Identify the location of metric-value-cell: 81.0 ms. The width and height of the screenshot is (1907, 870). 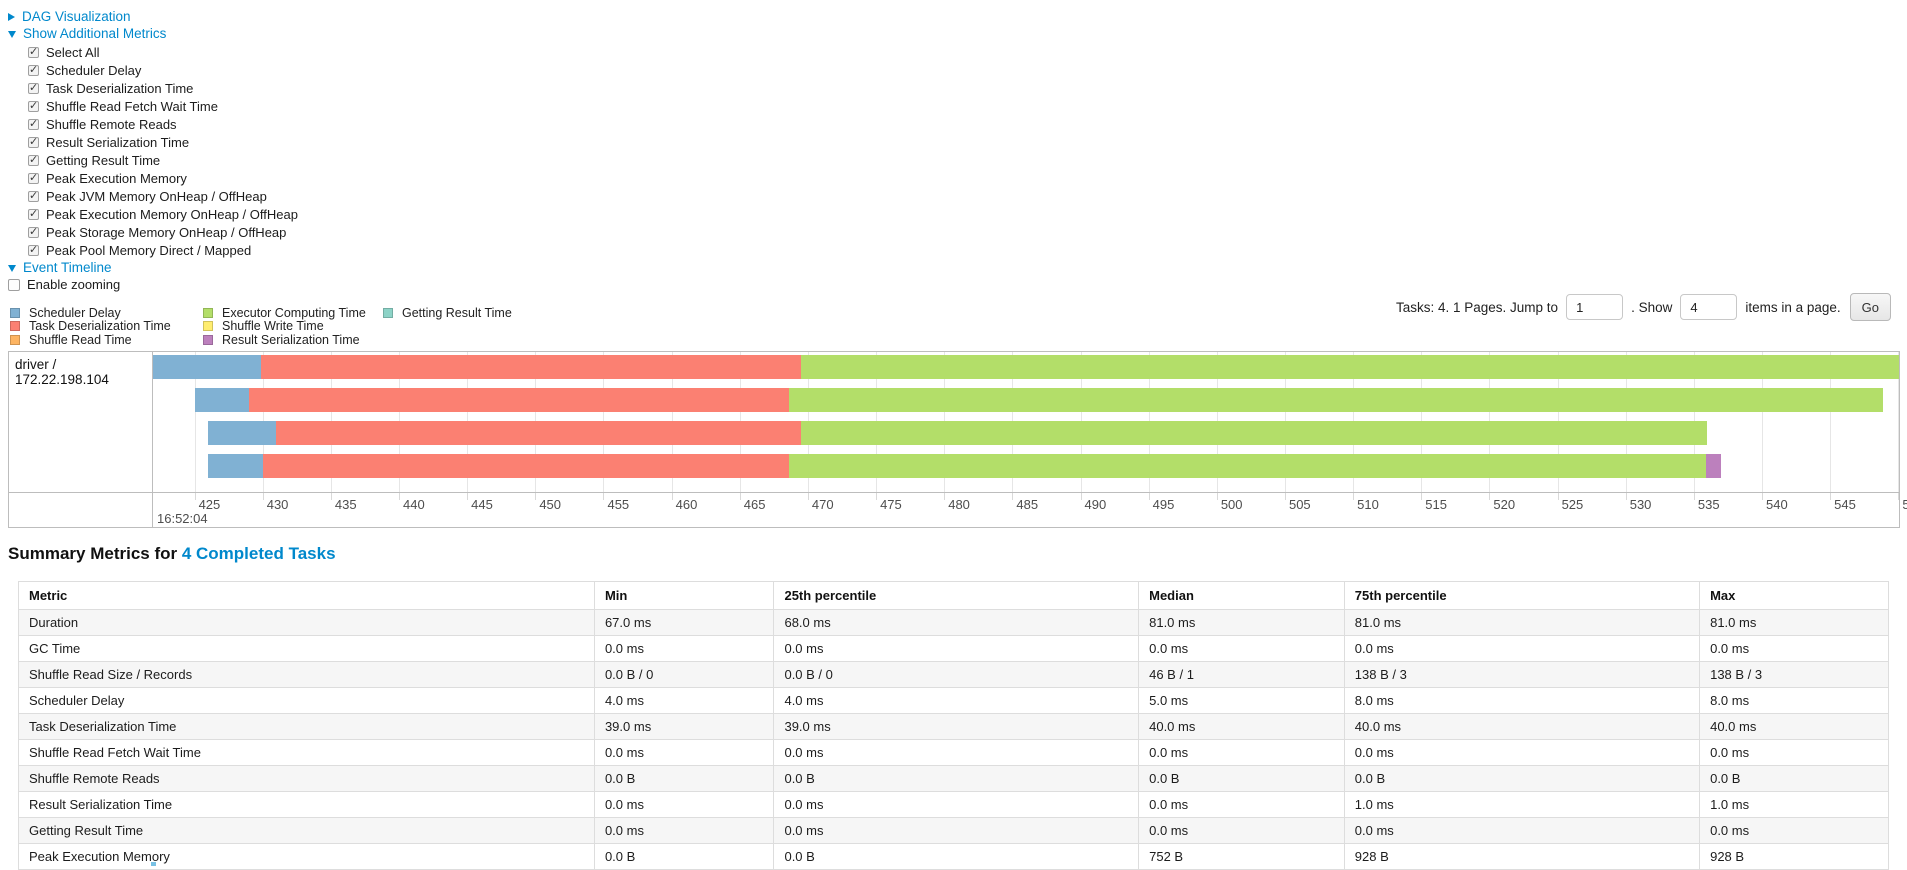
(1241, 622).